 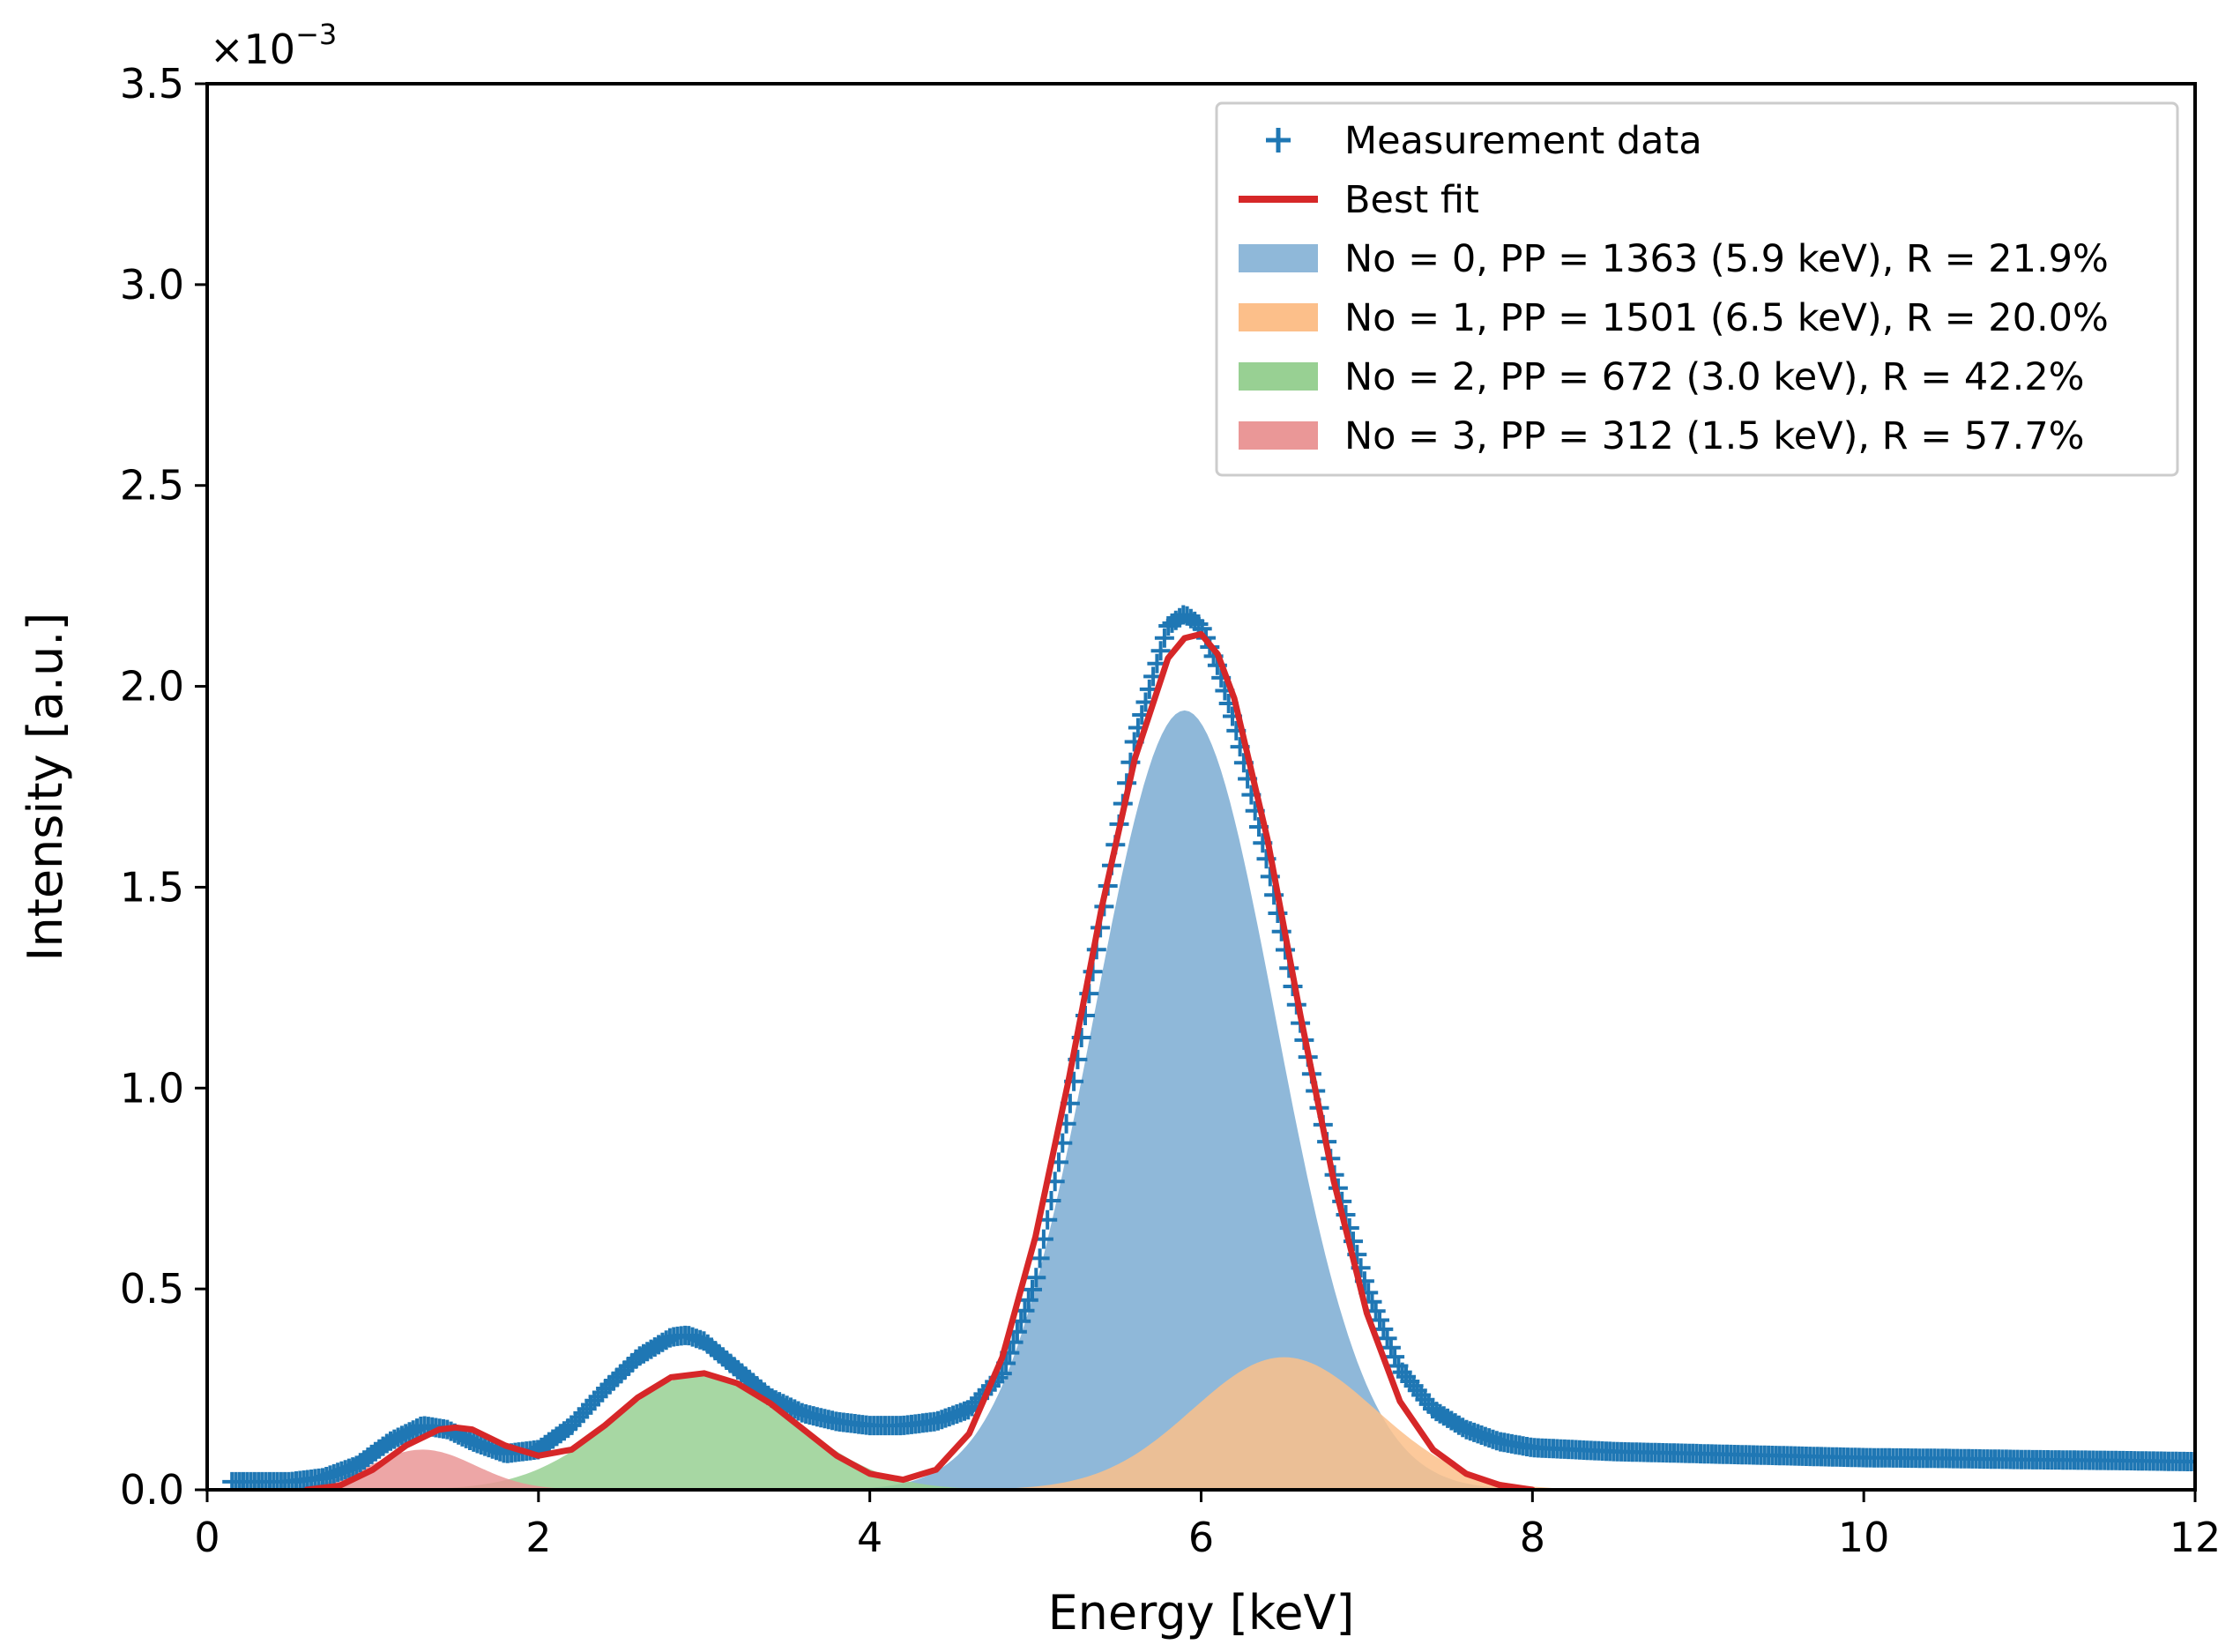 I want to click on legend-item: No = 1, PP = 1501 (6.5 keV), R = 20.0%, so click(x=1674, y=318).